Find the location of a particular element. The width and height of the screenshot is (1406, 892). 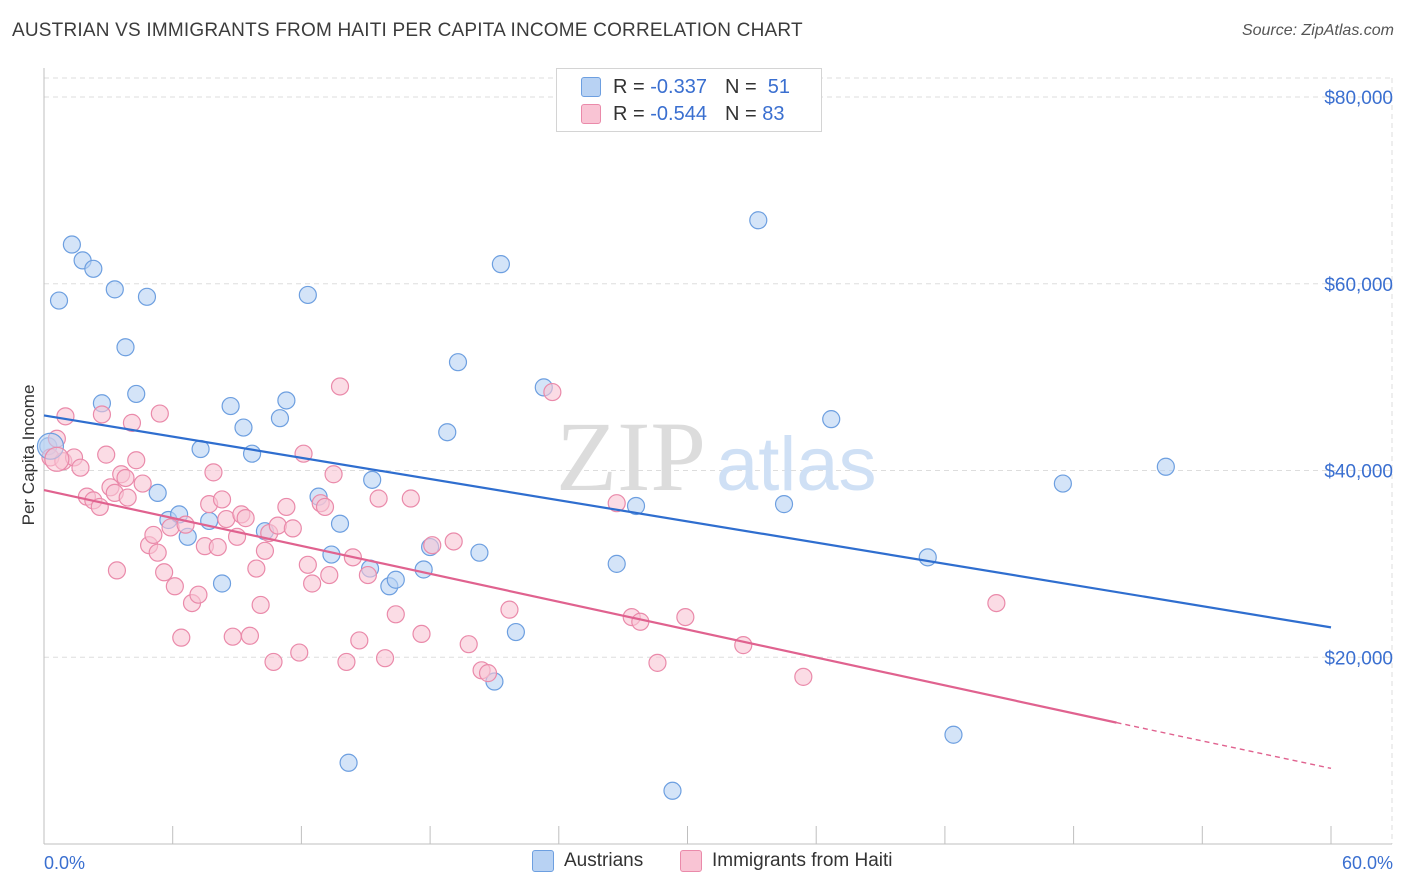

legend-n-value: 83 is located at coordinates (773, 113).